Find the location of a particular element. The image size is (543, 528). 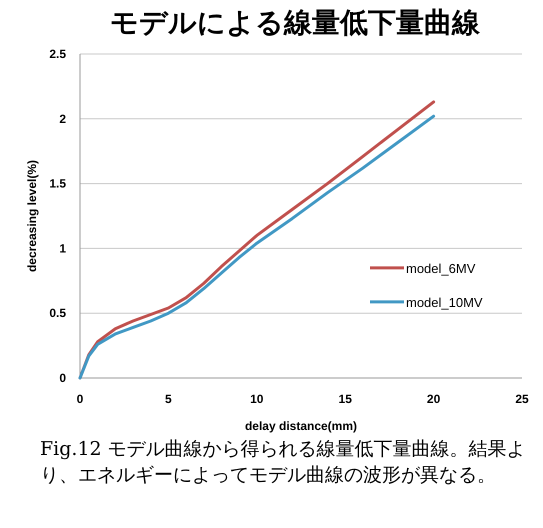

y-tick-label: 0.5 is located at coordinates (57, 313).